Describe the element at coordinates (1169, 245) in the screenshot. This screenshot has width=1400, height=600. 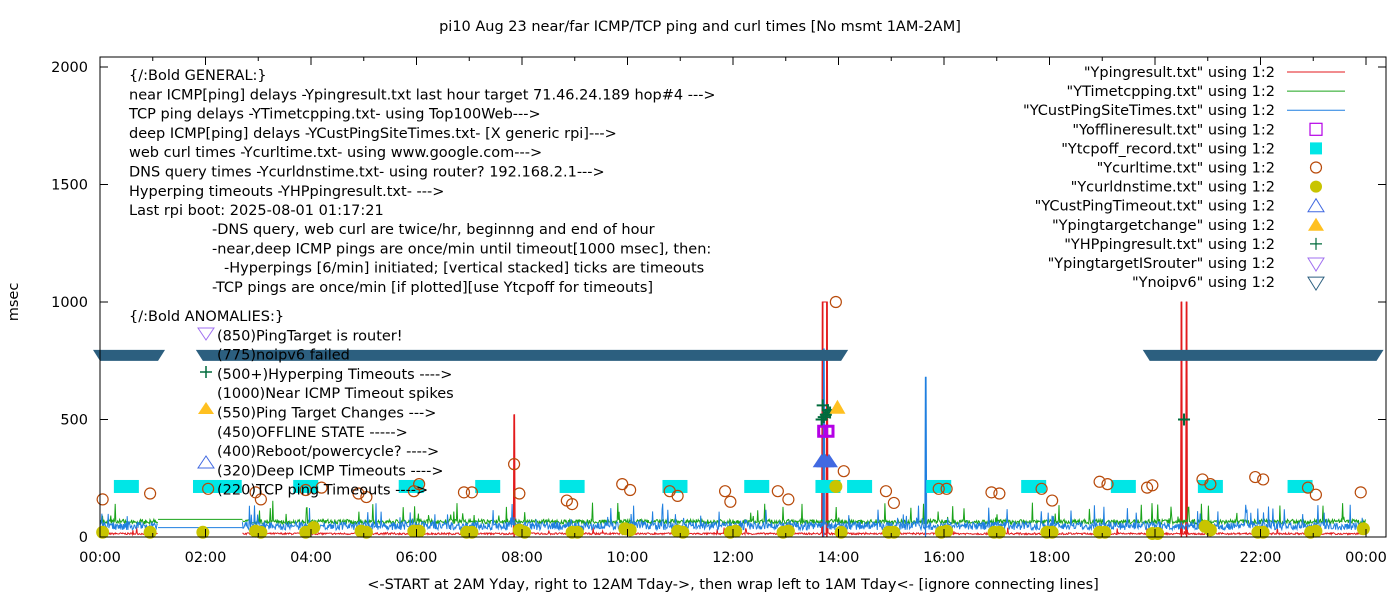
I see `legend-label: "YHPpingresult.txt" using 1:2` at that location.